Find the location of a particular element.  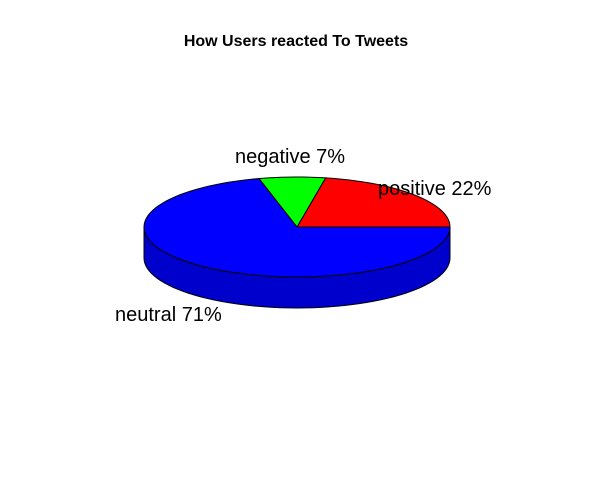

pie-slice-neutral is located at coordinates (297, 228).